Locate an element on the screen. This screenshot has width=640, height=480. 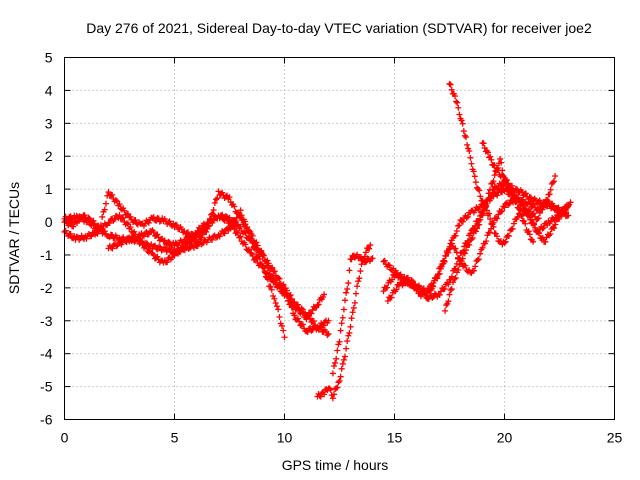
series-trace-b is located at coordinates (194, 267).